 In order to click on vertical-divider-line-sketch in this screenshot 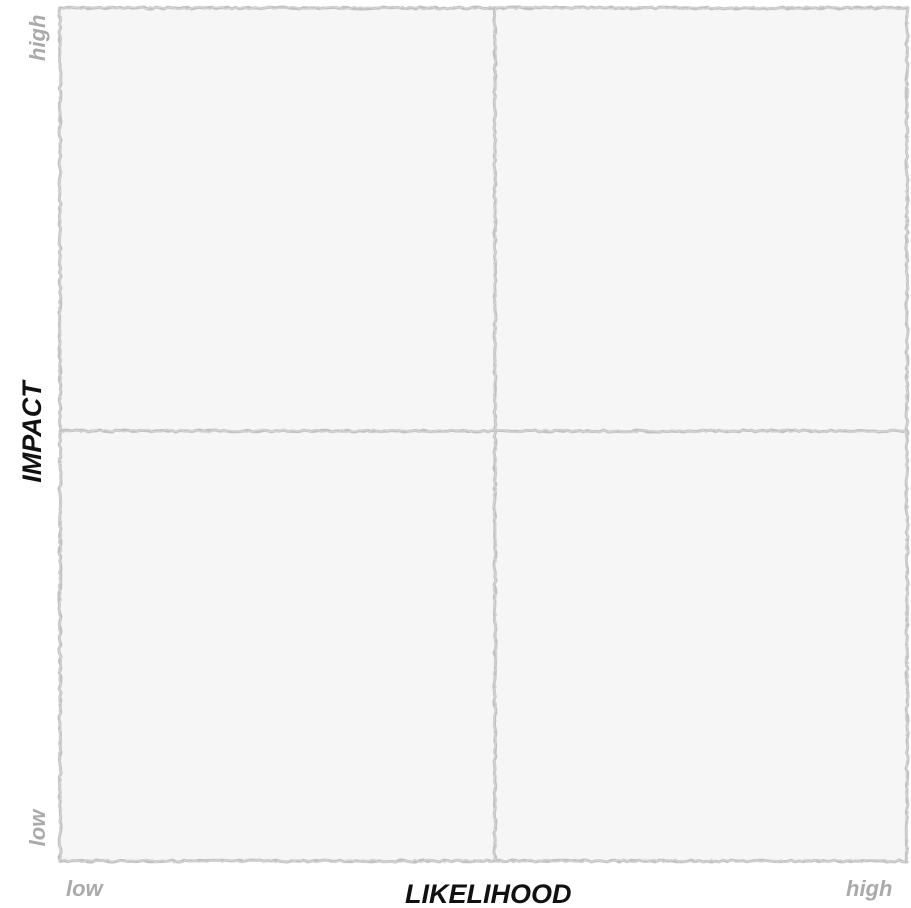, I will do `click(495, 434)`.